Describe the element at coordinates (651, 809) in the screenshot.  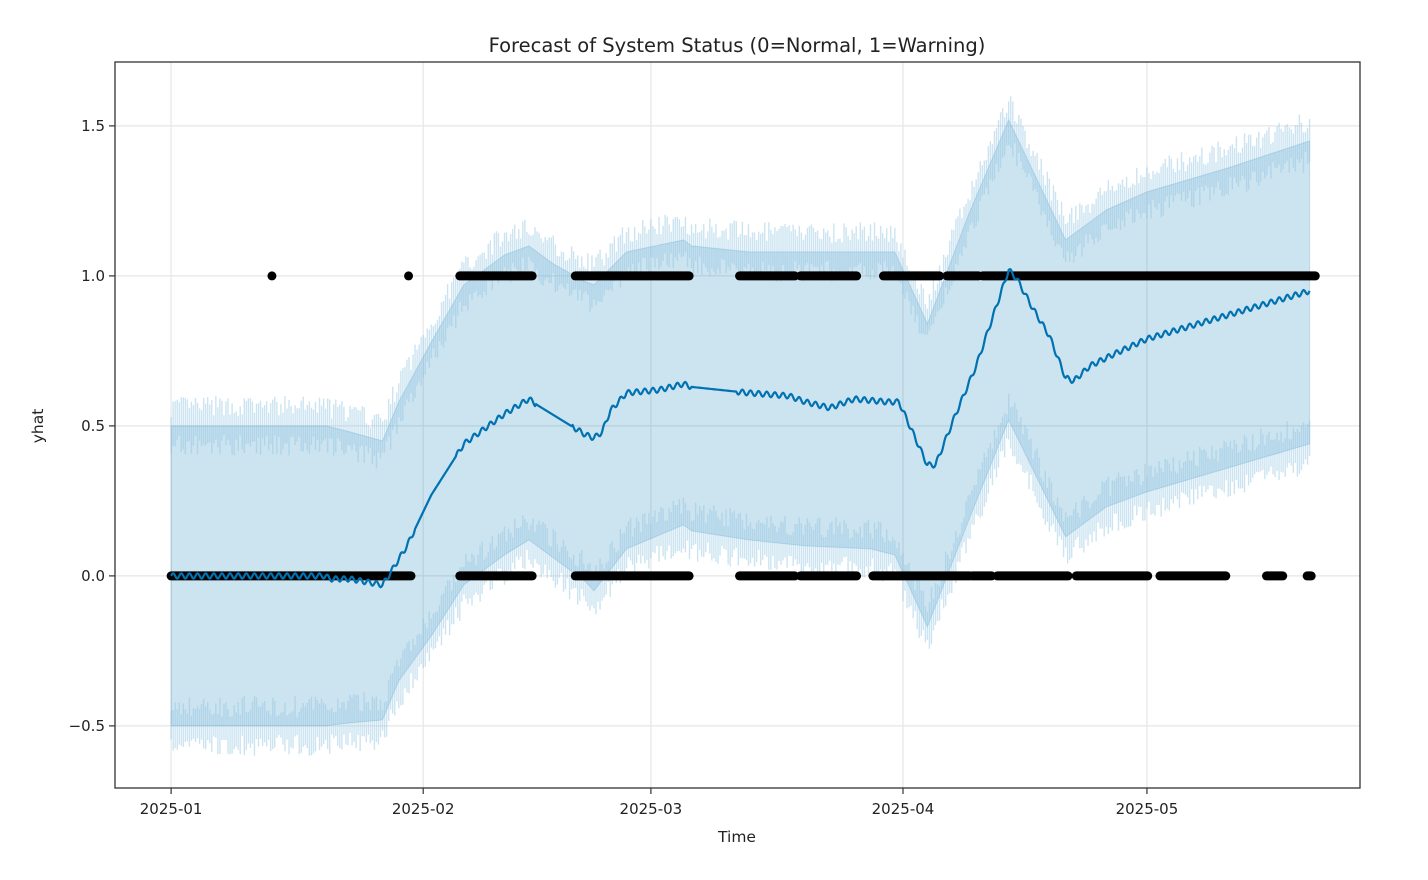
I see `x-tick-label: 2025-03` at that location.